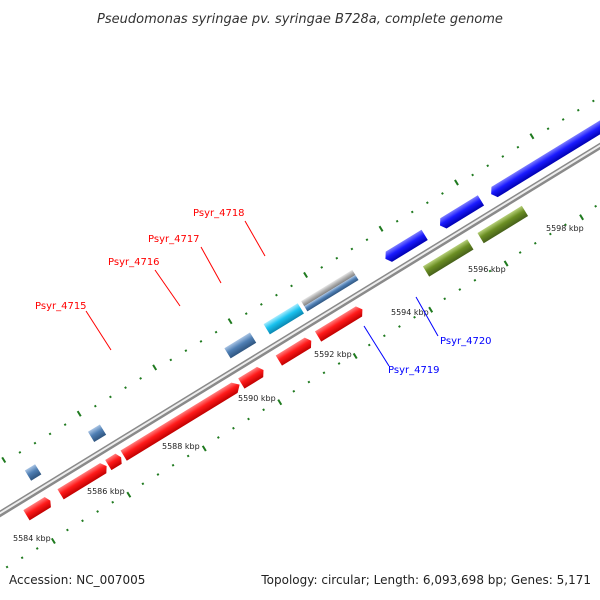 The height and width of the screenshot is (600, 600). I want to click on kbp-label: 5598 kbp, so click(565, 228).